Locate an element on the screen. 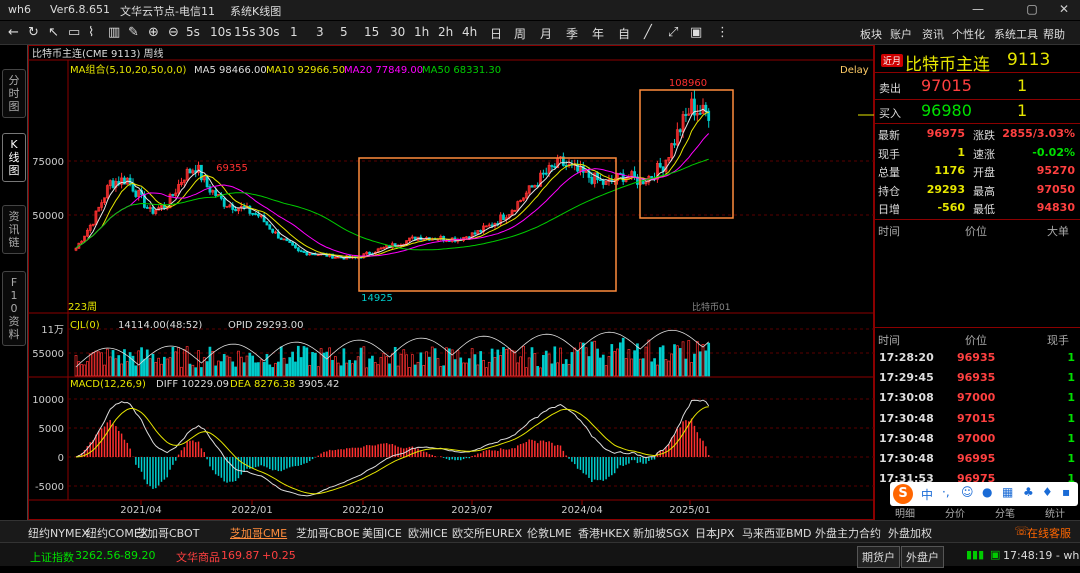 This screenshot has height=573, width=1080. expand-icon: ⤢ is located at coordinates (673, 32).